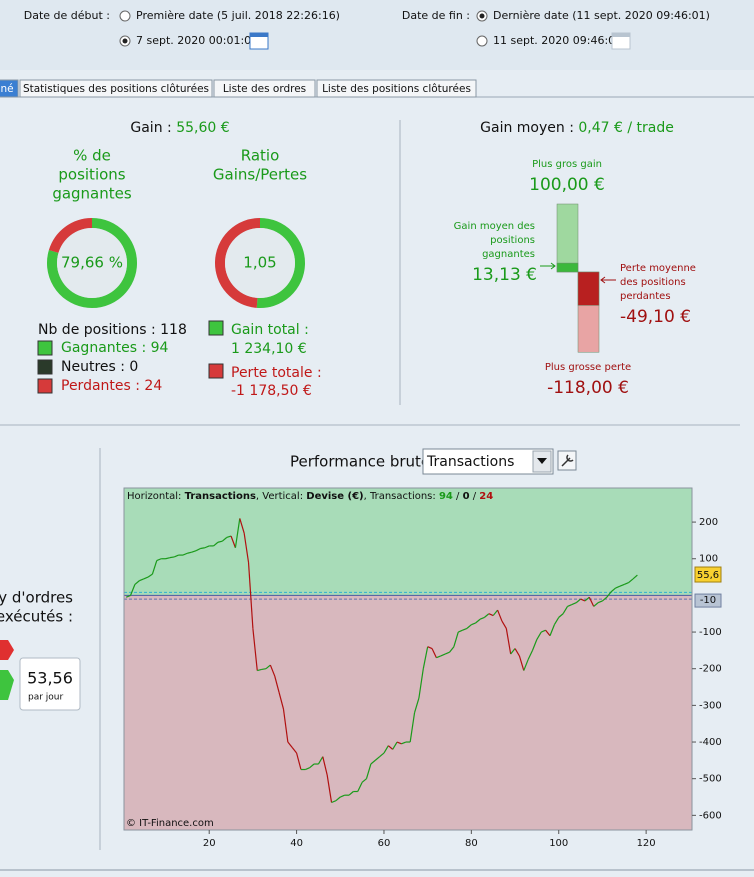  I want to click on legend-part: Devise (€), so click(334, 496).